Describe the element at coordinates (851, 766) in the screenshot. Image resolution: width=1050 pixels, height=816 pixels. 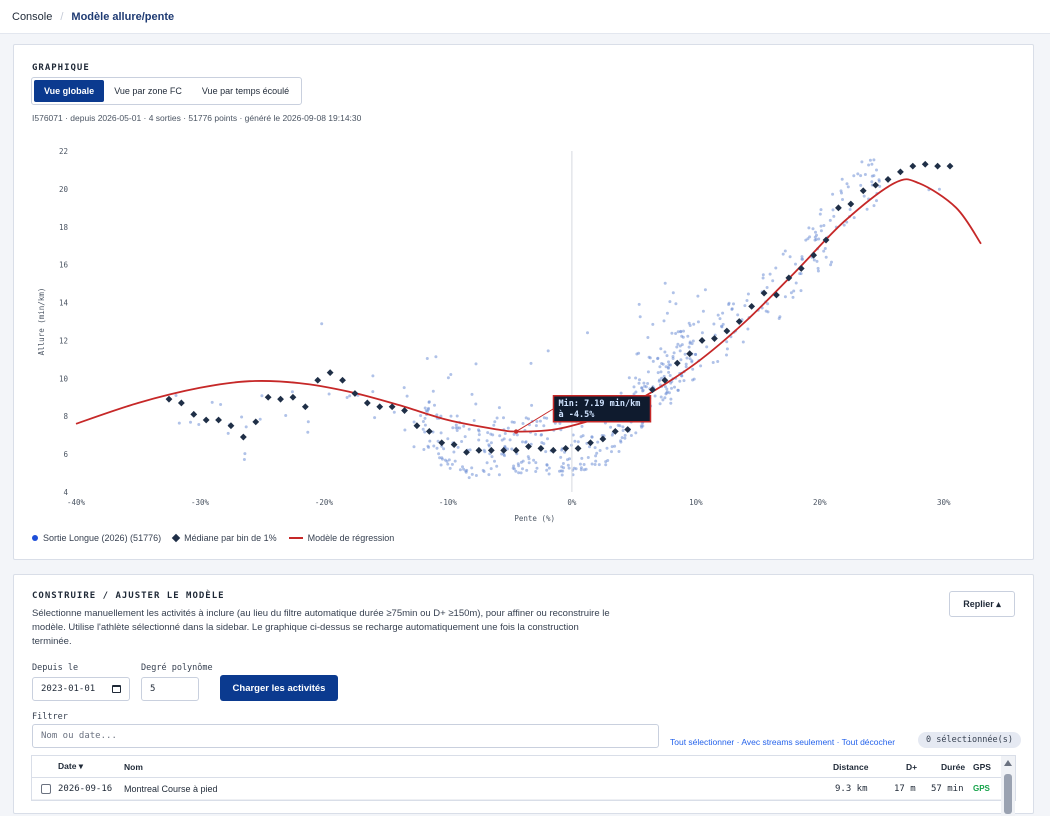
I see `col-distance: Distance` at that location.